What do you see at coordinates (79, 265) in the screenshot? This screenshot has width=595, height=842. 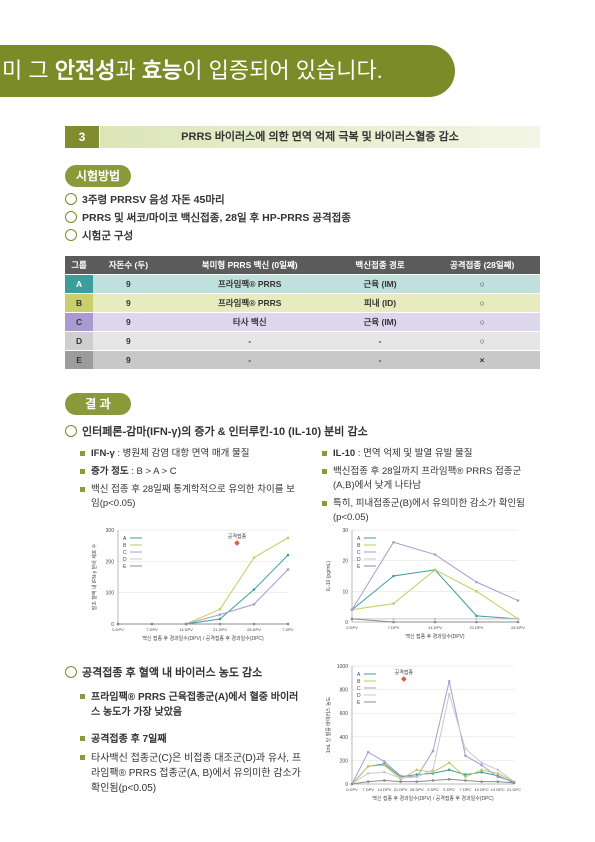 I see `header-cell: 그룹` at bounding box center [79, 265].